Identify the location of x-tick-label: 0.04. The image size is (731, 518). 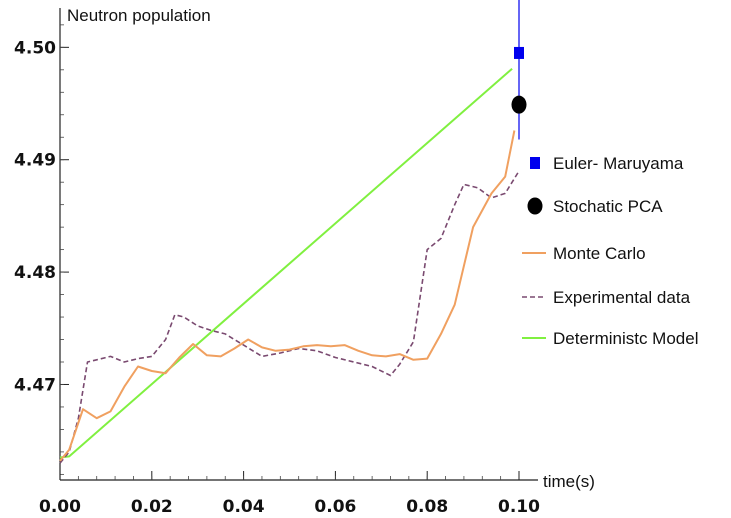
(244, 507).